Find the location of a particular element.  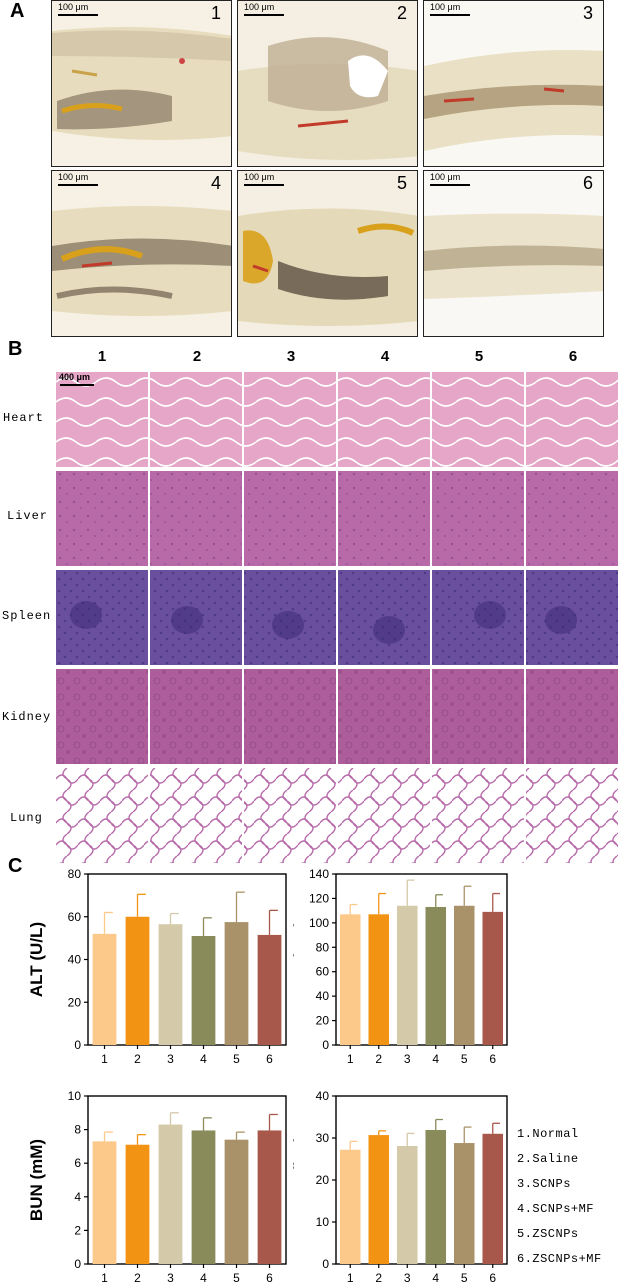

panel-c-letter: C is located at coordinates (15, 866).